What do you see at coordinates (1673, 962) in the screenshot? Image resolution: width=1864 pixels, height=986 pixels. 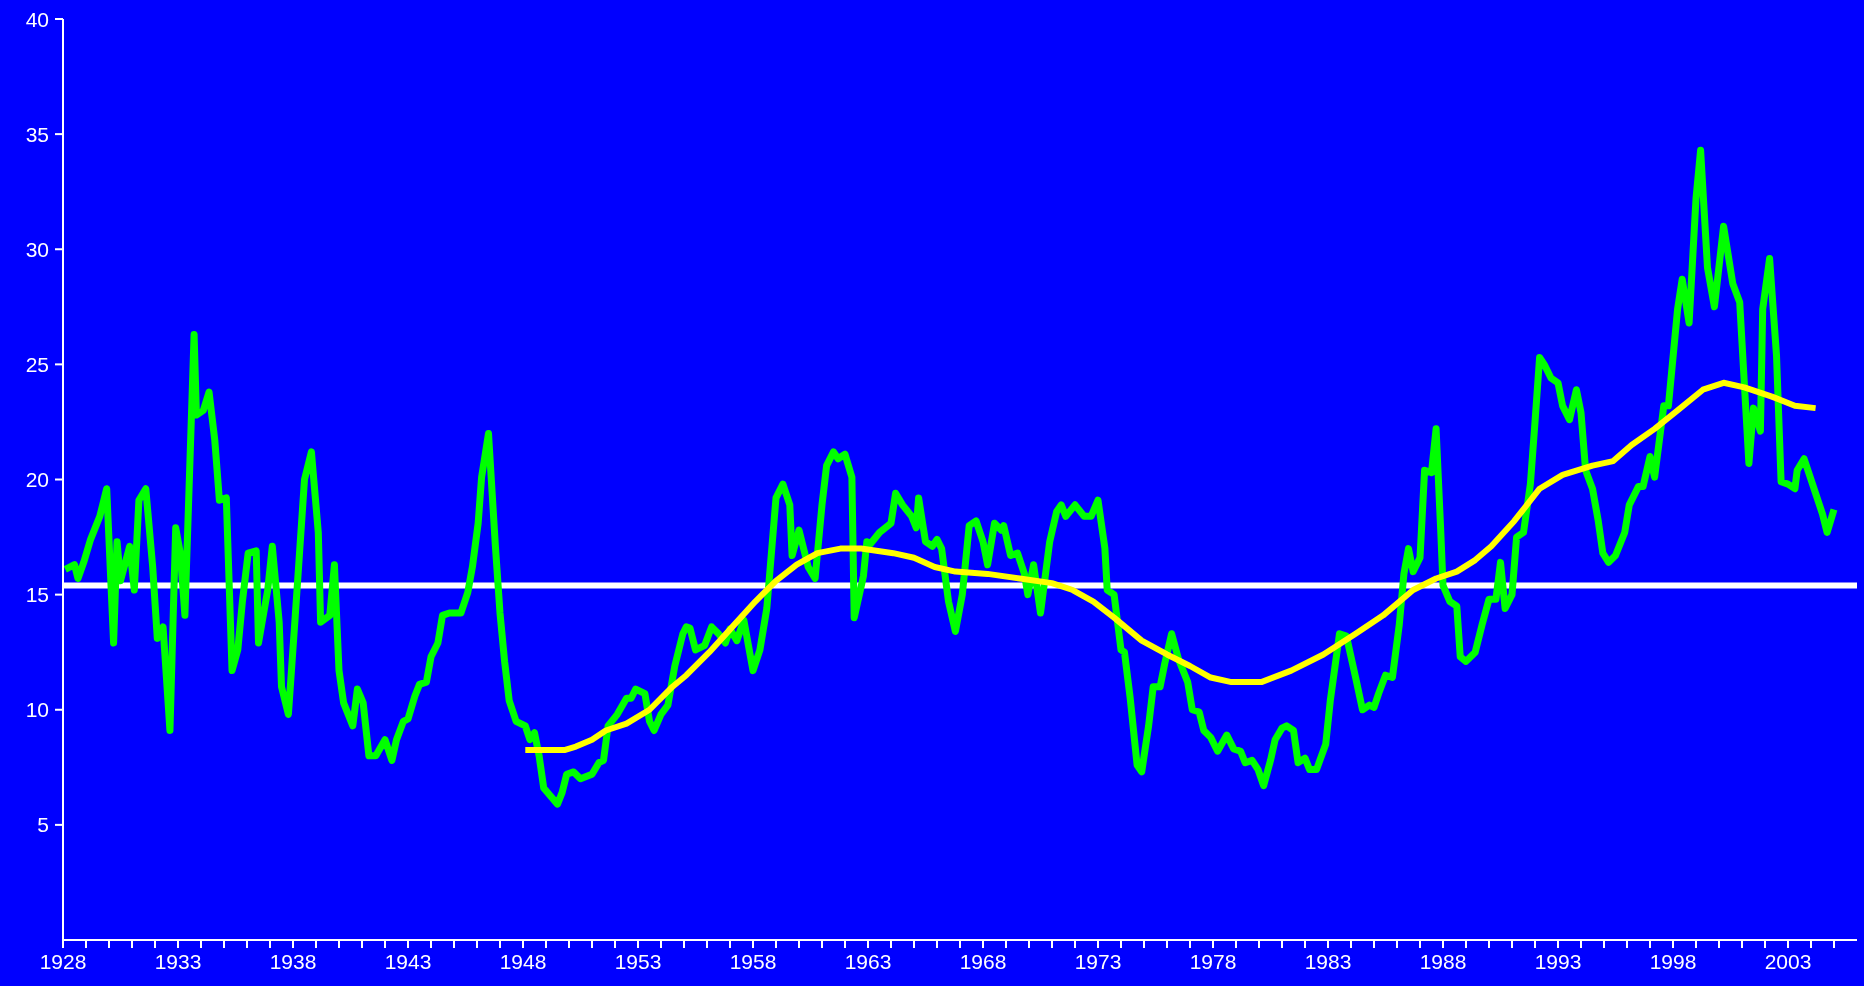 I see `x-tick-label: 1998` at bounding box center [1673, 962].